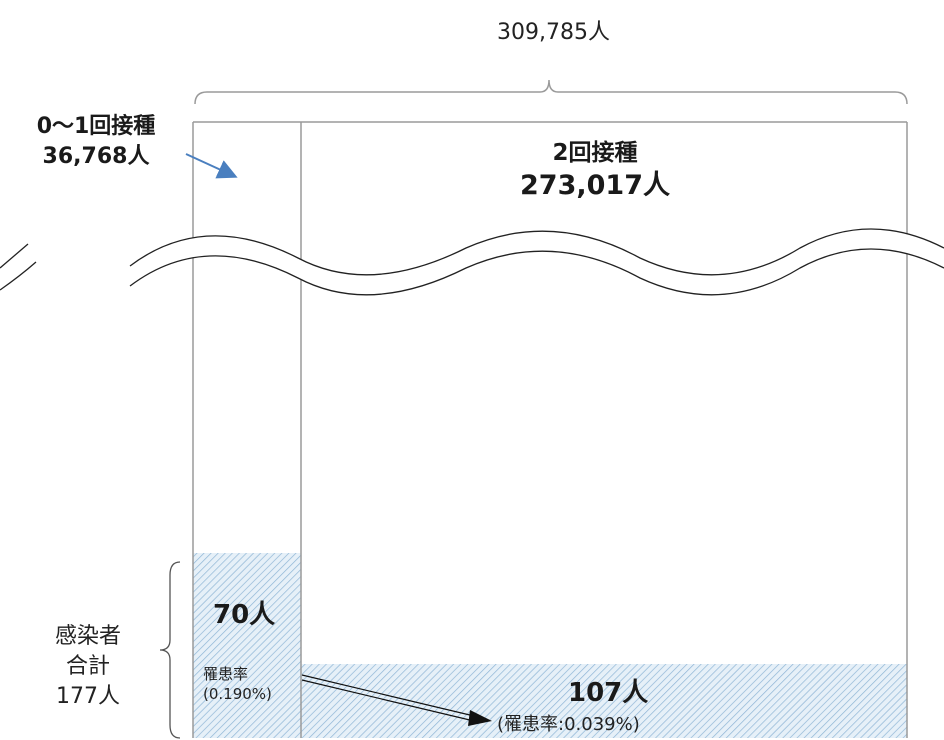  Describe the element at coordinates (595, 153) in the screenshot. I see `full-group-title: 2回接種` at that location.